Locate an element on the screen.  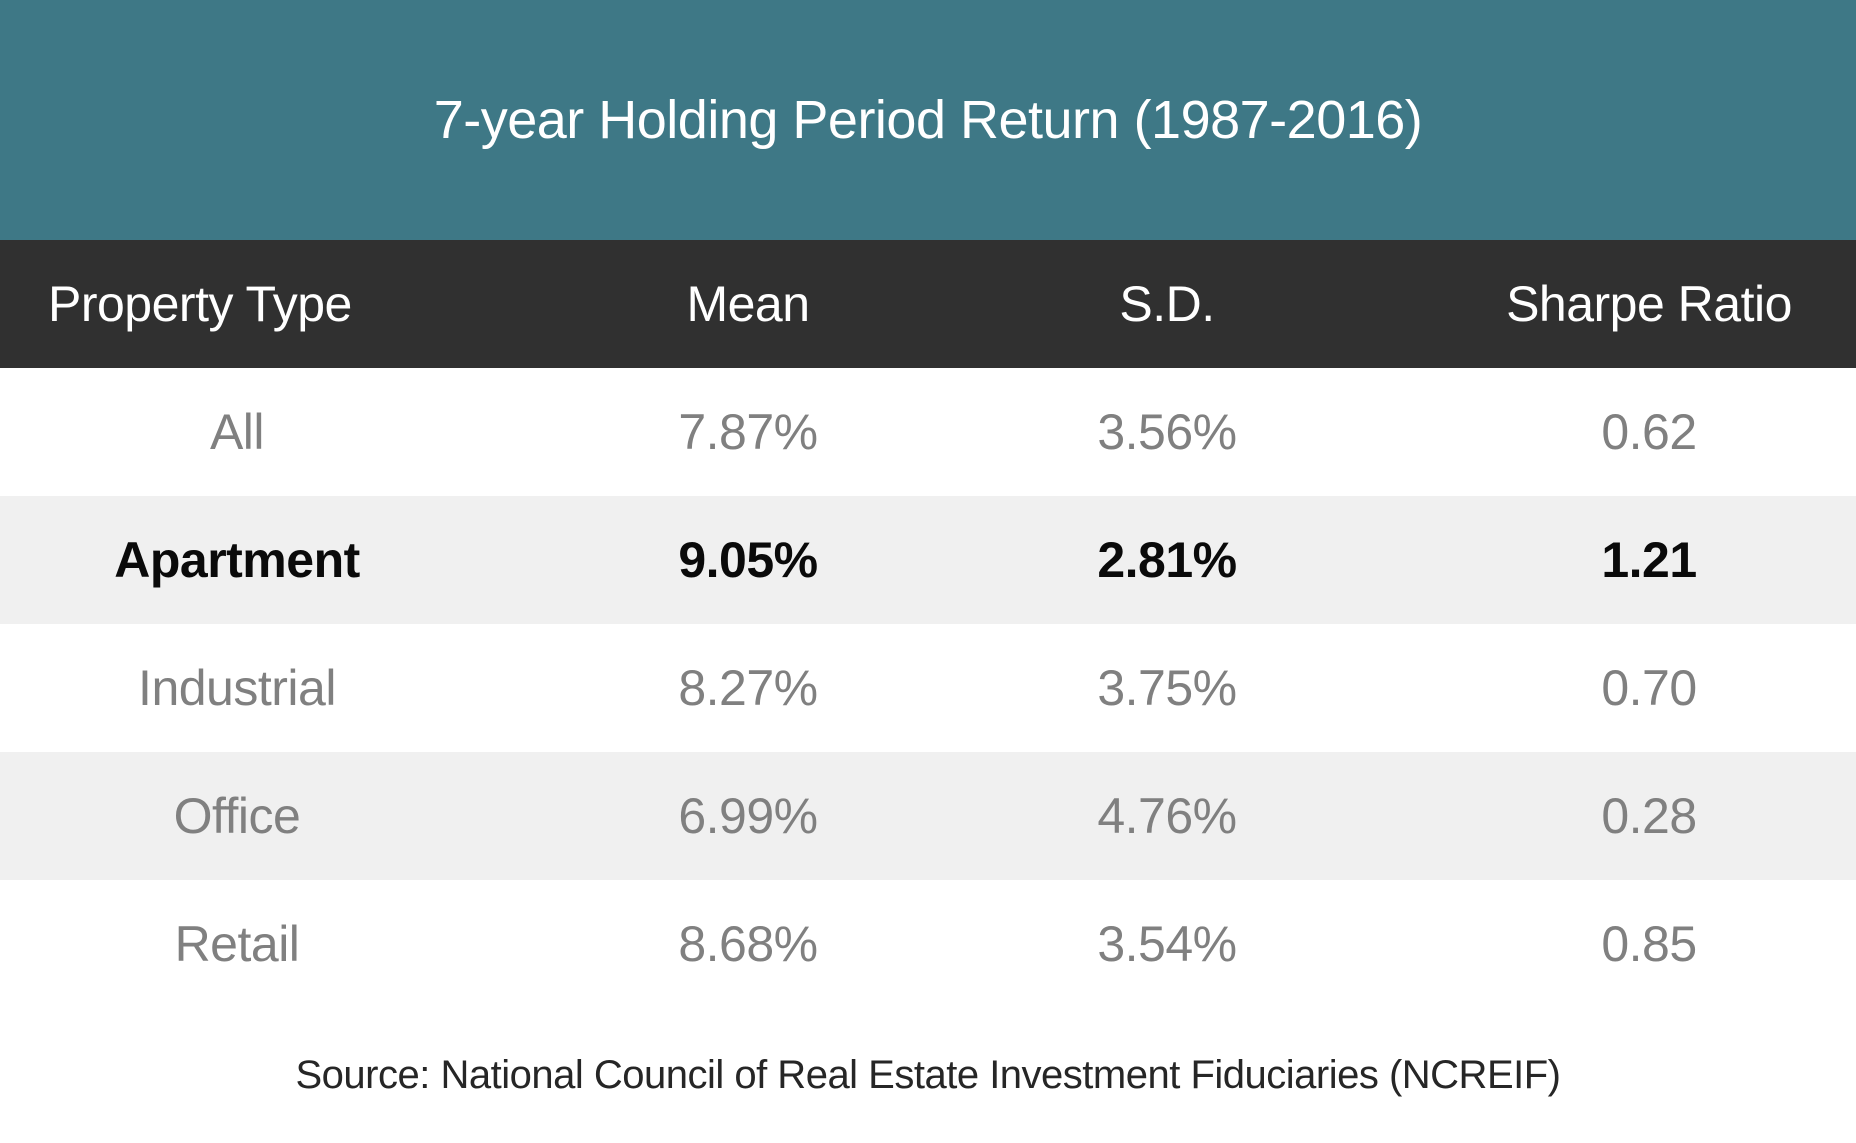
cell-sharpe-ratio: 0.70 is located at coordinates (1649, 688).